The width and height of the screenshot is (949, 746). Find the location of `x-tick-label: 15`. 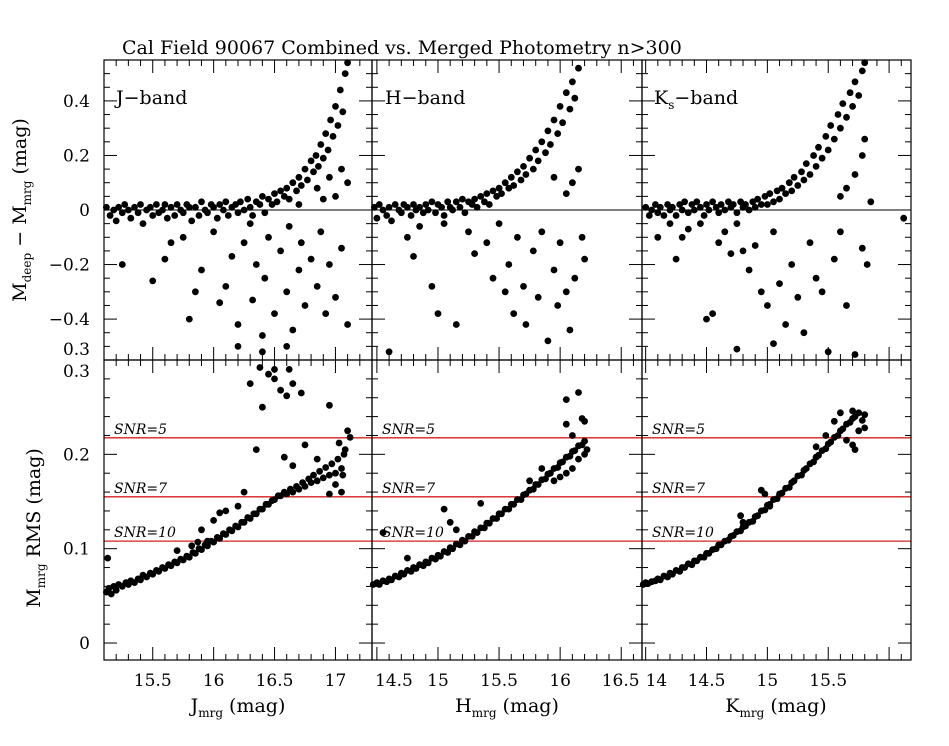

x-tick-label: 15 is located at coordinates (768, 681).